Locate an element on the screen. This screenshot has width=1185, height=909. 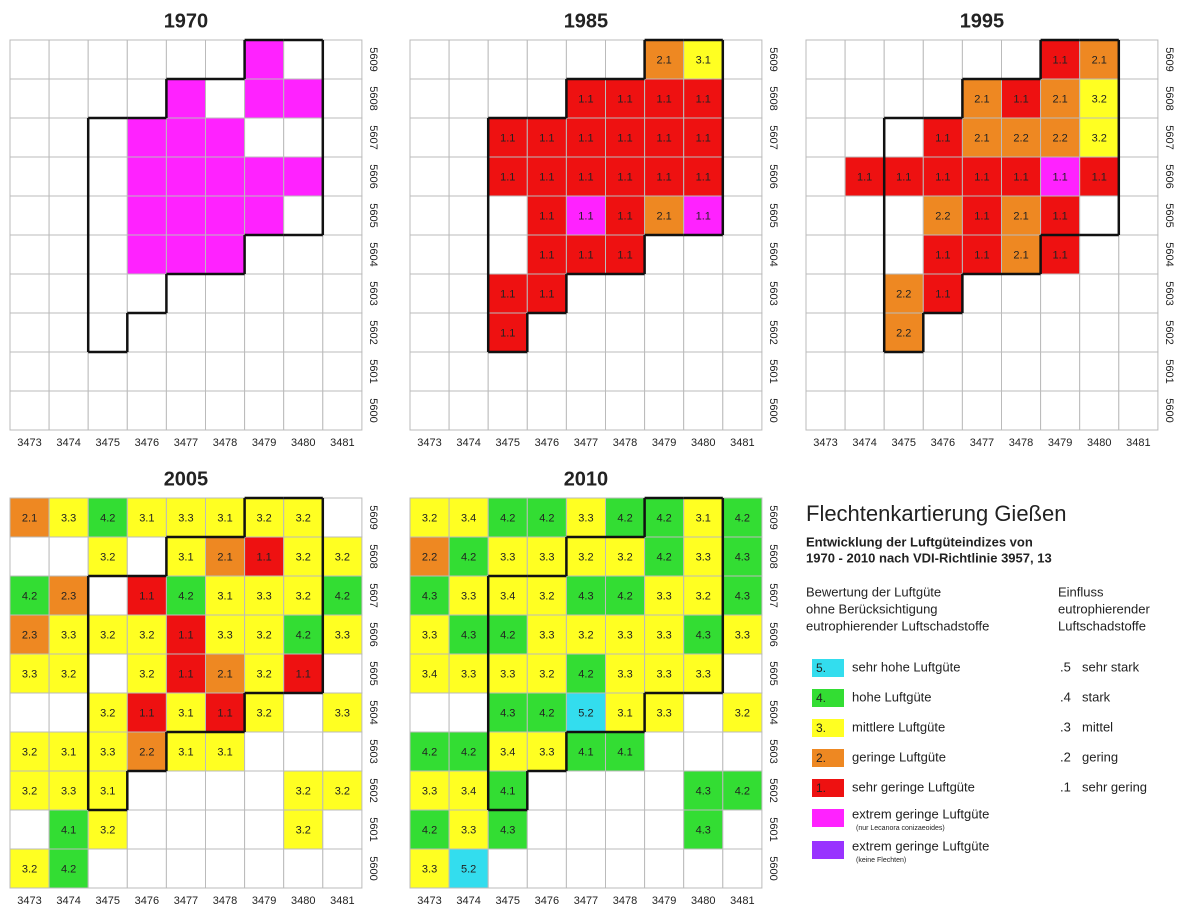
cell-label: 2.3 is located at coordinates (68, 596).